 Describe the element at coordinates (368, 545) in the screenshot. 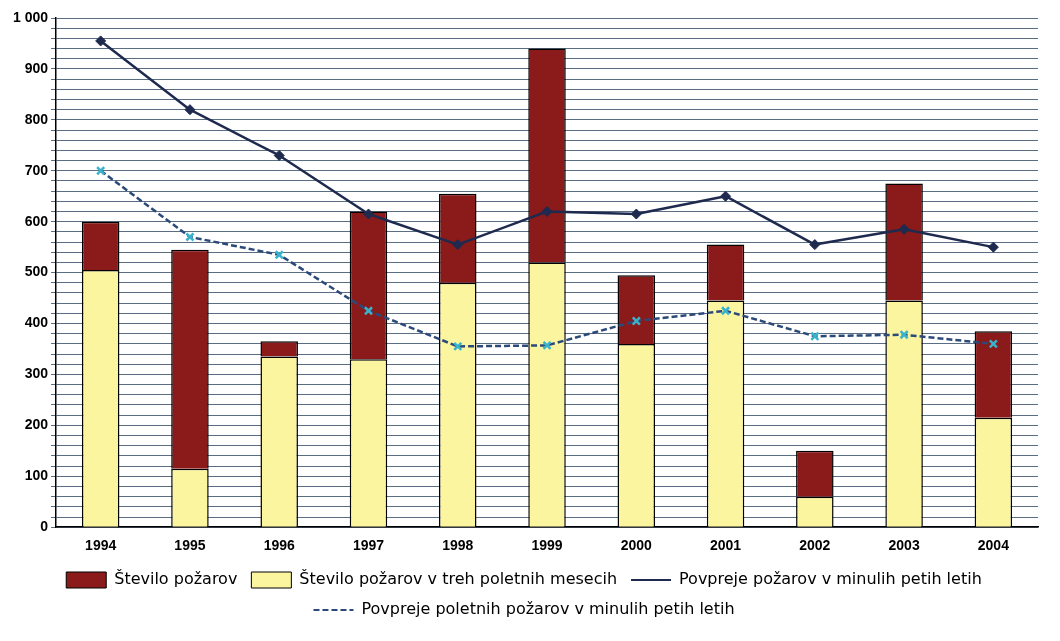

I see `x-tick-label: 1997` at that location.